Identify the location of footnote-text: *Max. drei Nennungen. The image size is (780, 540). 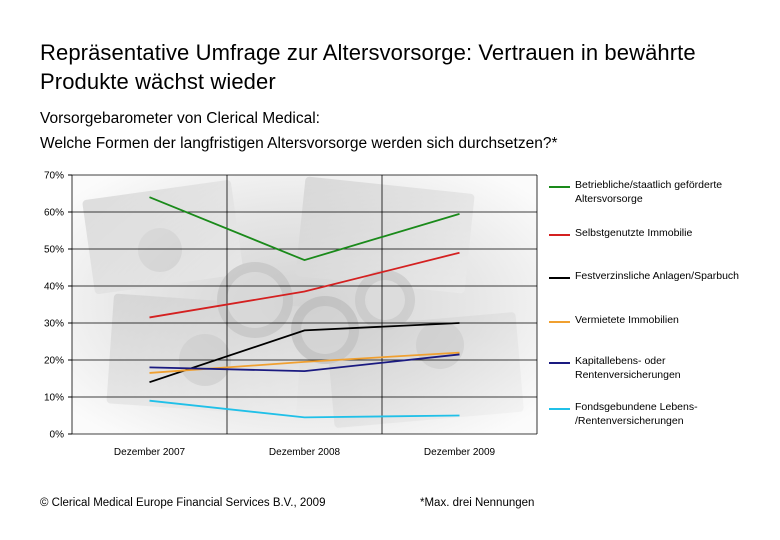
(477, 503).